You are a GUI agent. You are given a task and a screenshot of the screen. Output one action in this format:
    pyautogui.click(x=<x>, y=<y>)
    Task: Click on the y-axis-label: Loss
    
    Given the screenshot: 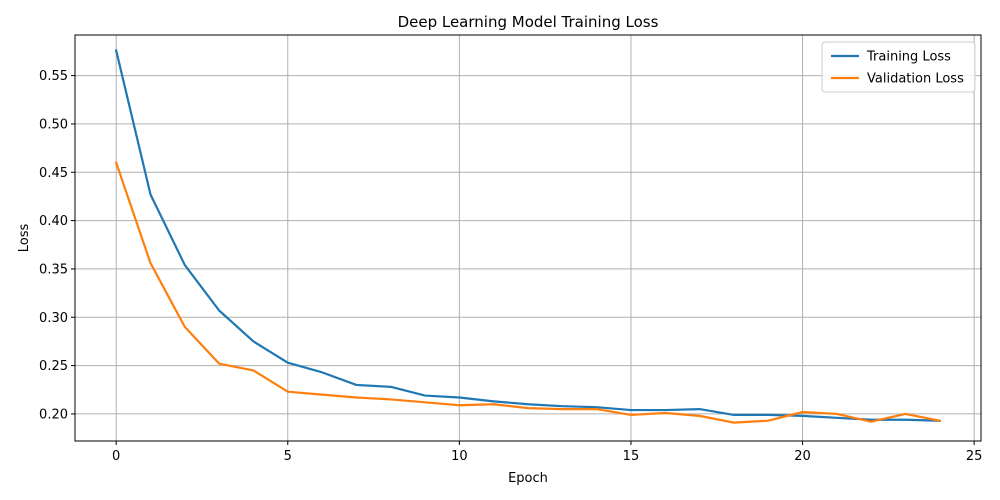 What is the action you would take?
    pyautogui.click(x=24, y=238)
    